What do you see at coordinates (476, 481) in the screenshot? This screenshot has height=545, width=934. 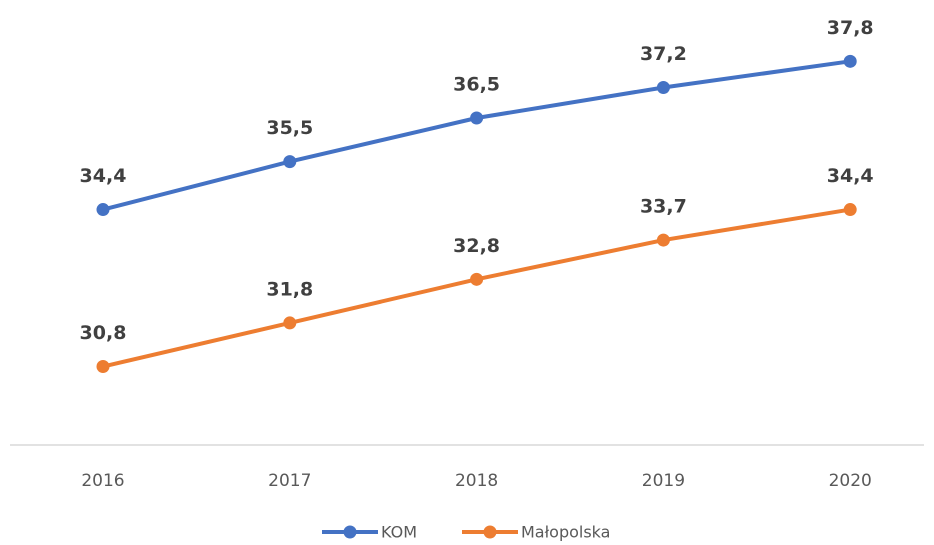 I see `x-tick-label: 2018` at bounding box center [476, 481].